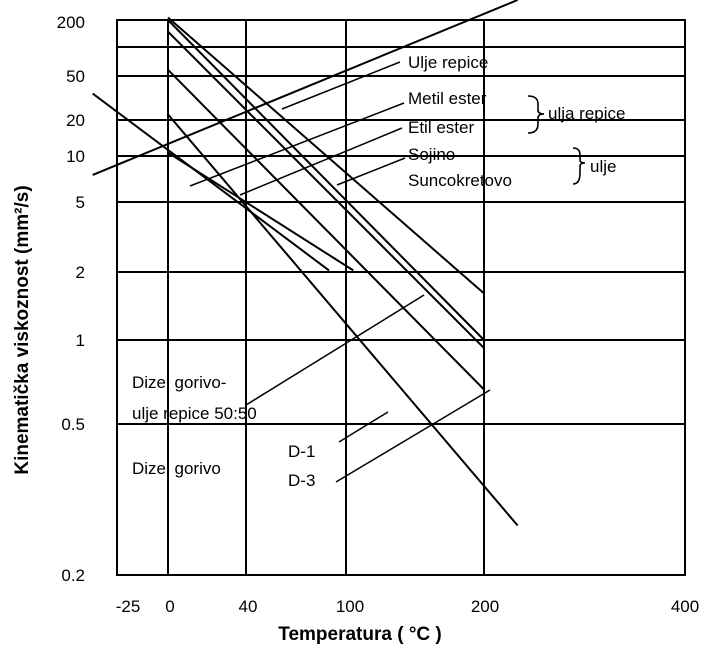 The width and height of the screenshot is (710, 650). What do you see at coordinates (485, 606) in the screenshot?
I see `x-tick-label-200: 200` at bounding box center [485, 606].